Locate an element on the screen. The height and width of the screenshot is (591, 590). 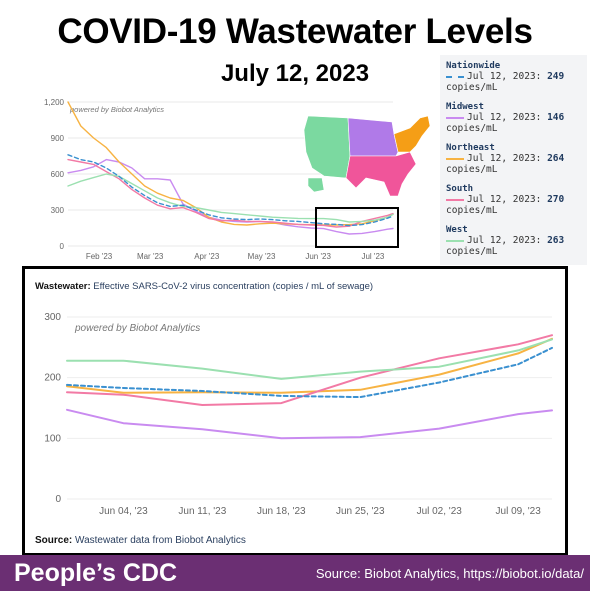
y-tick-label: 1,200 is located at coordinates (54, 102).